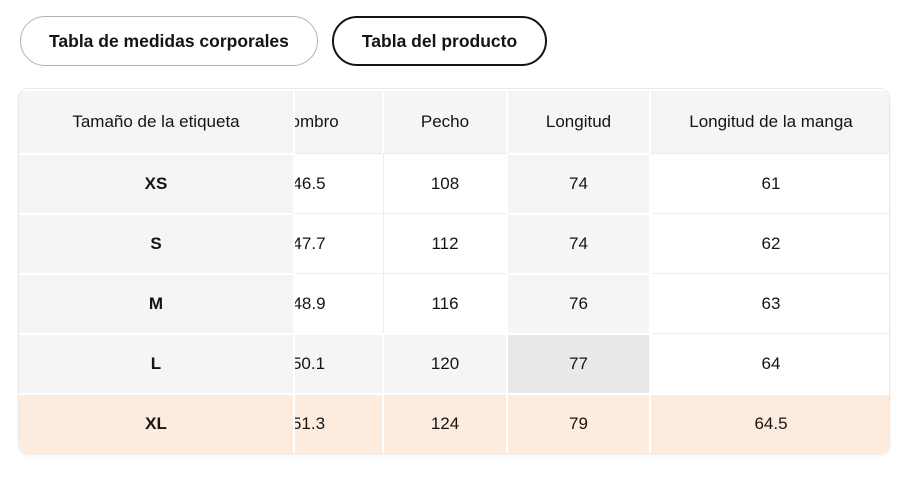 The height and width of the screenshot is (478, 908). I want to click on cell-xs-chest: 108, so click(446, 183).